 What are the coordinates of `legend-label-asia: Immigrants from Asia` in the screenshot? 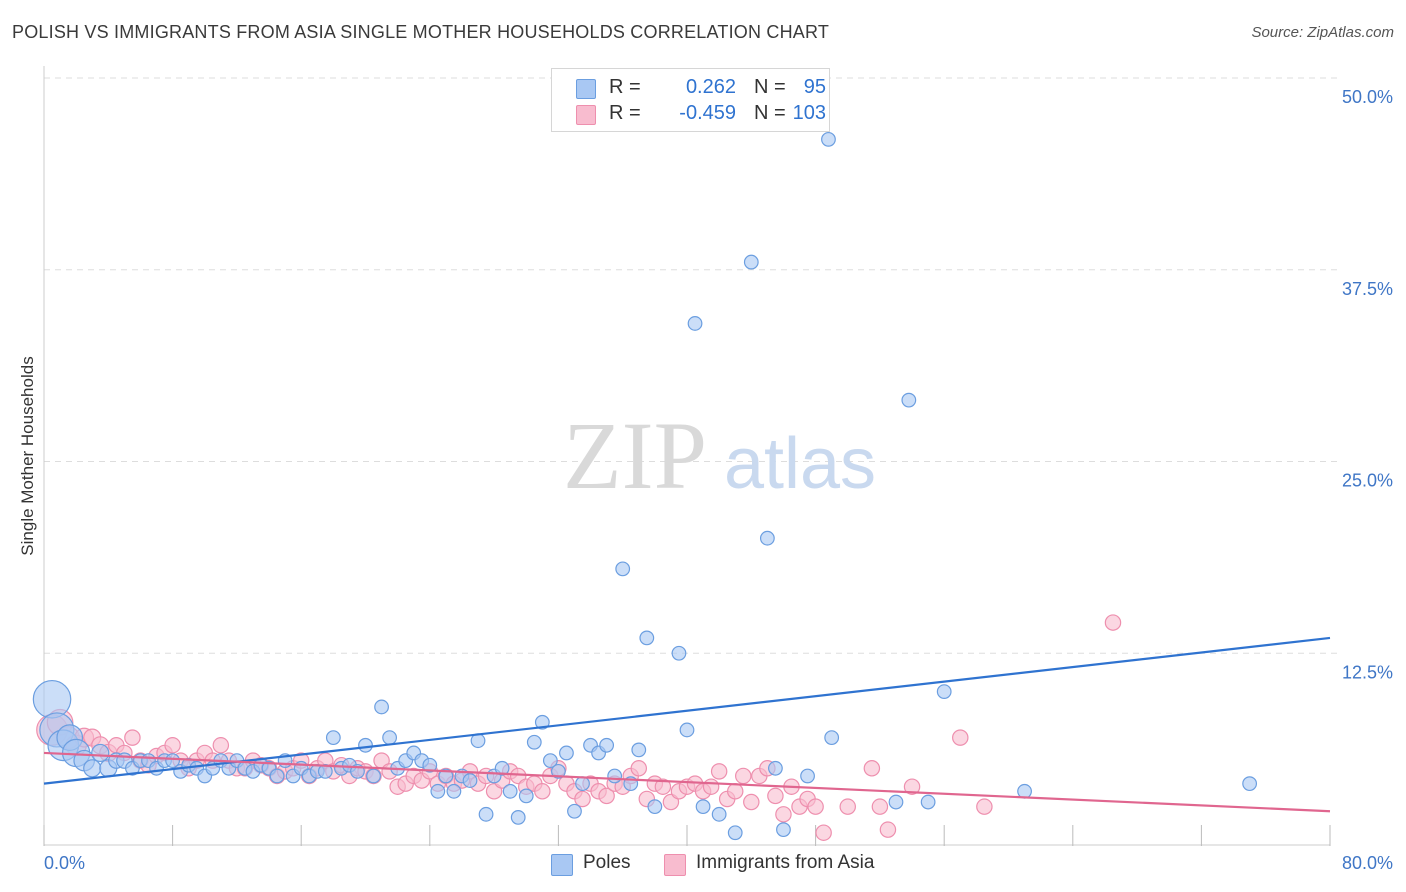 It's located at (785, 862).